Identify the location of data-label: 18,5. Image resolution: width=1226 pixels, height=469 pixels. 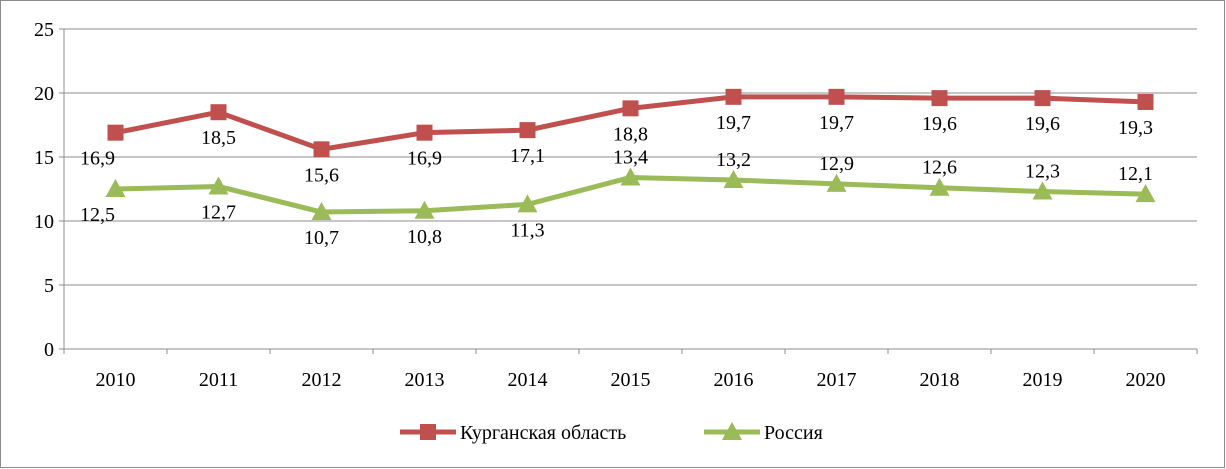
(218, 138).